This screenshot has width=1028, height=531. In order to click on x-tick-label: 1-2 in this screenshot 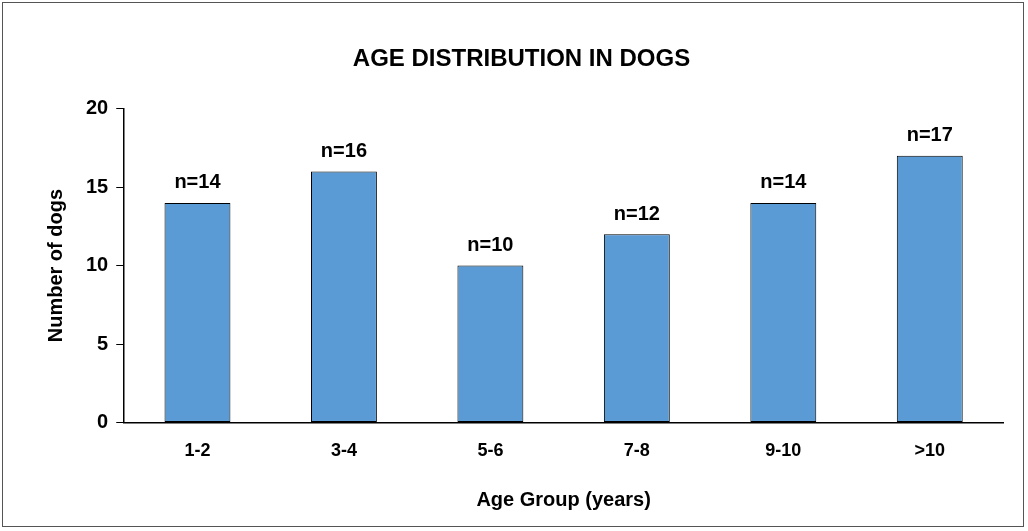, I will do `click(197, 450)`.